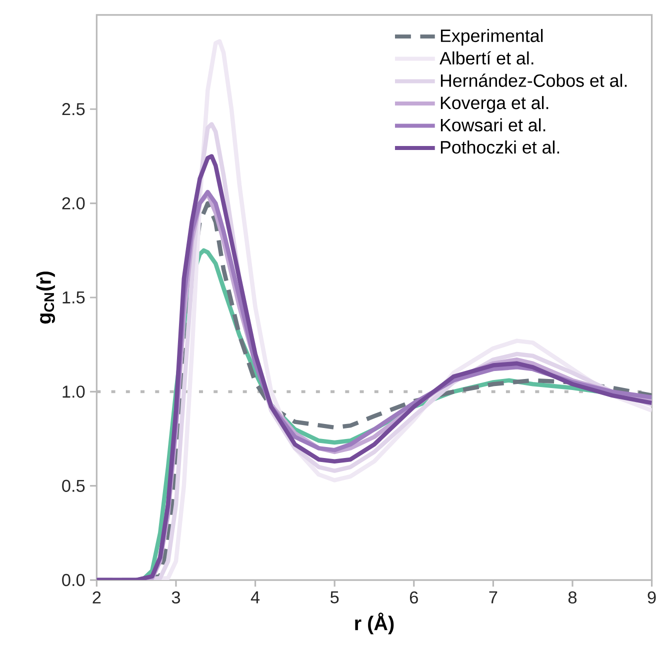  I want to click on x-tick-label: 5, so click(334, 597).